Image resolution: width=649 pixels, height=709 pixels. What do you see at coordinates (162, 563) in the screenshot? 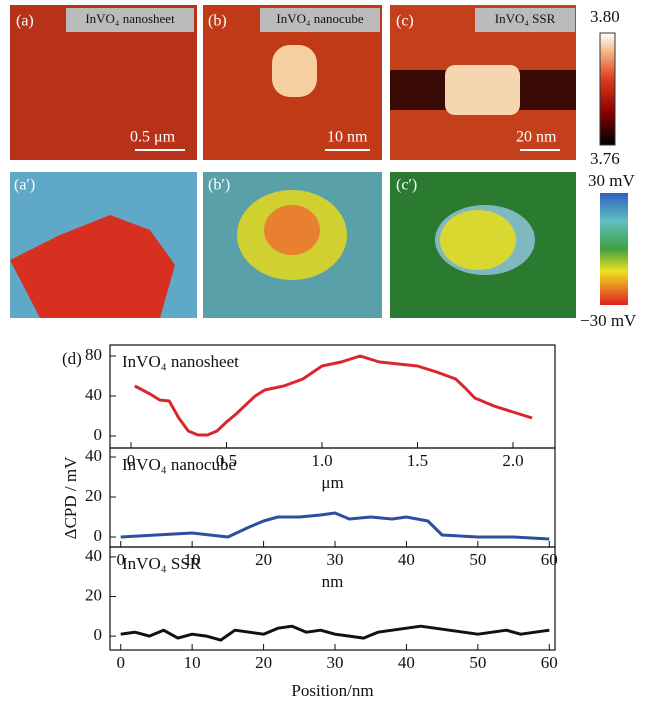
I see `chart-title: InVO₄ SSR` at bounding box center [162, 563].